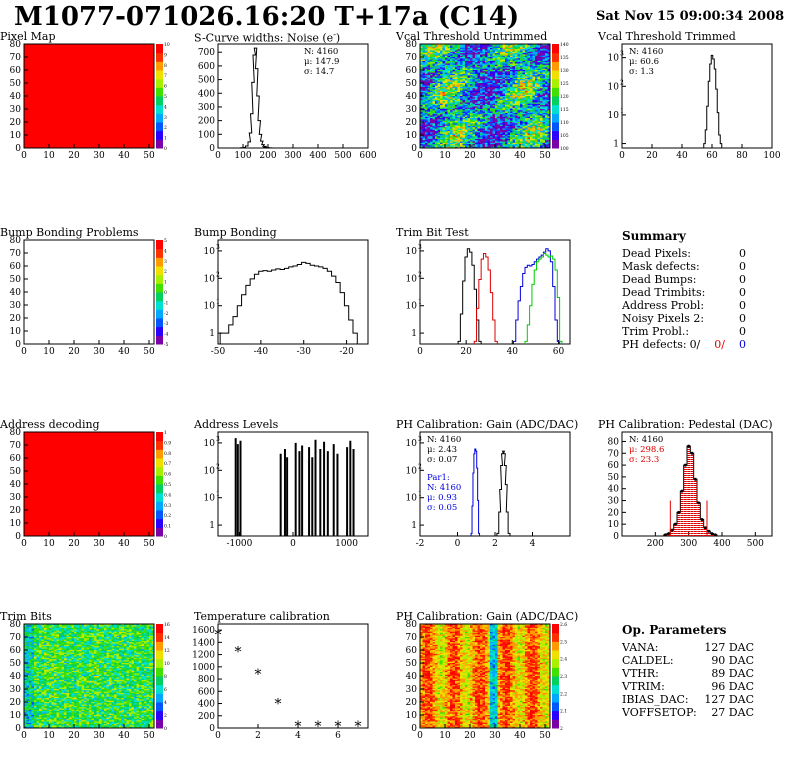 The width and height of the screenshot is (796, 772). I want to click on series-3-line, so click(543, 298).